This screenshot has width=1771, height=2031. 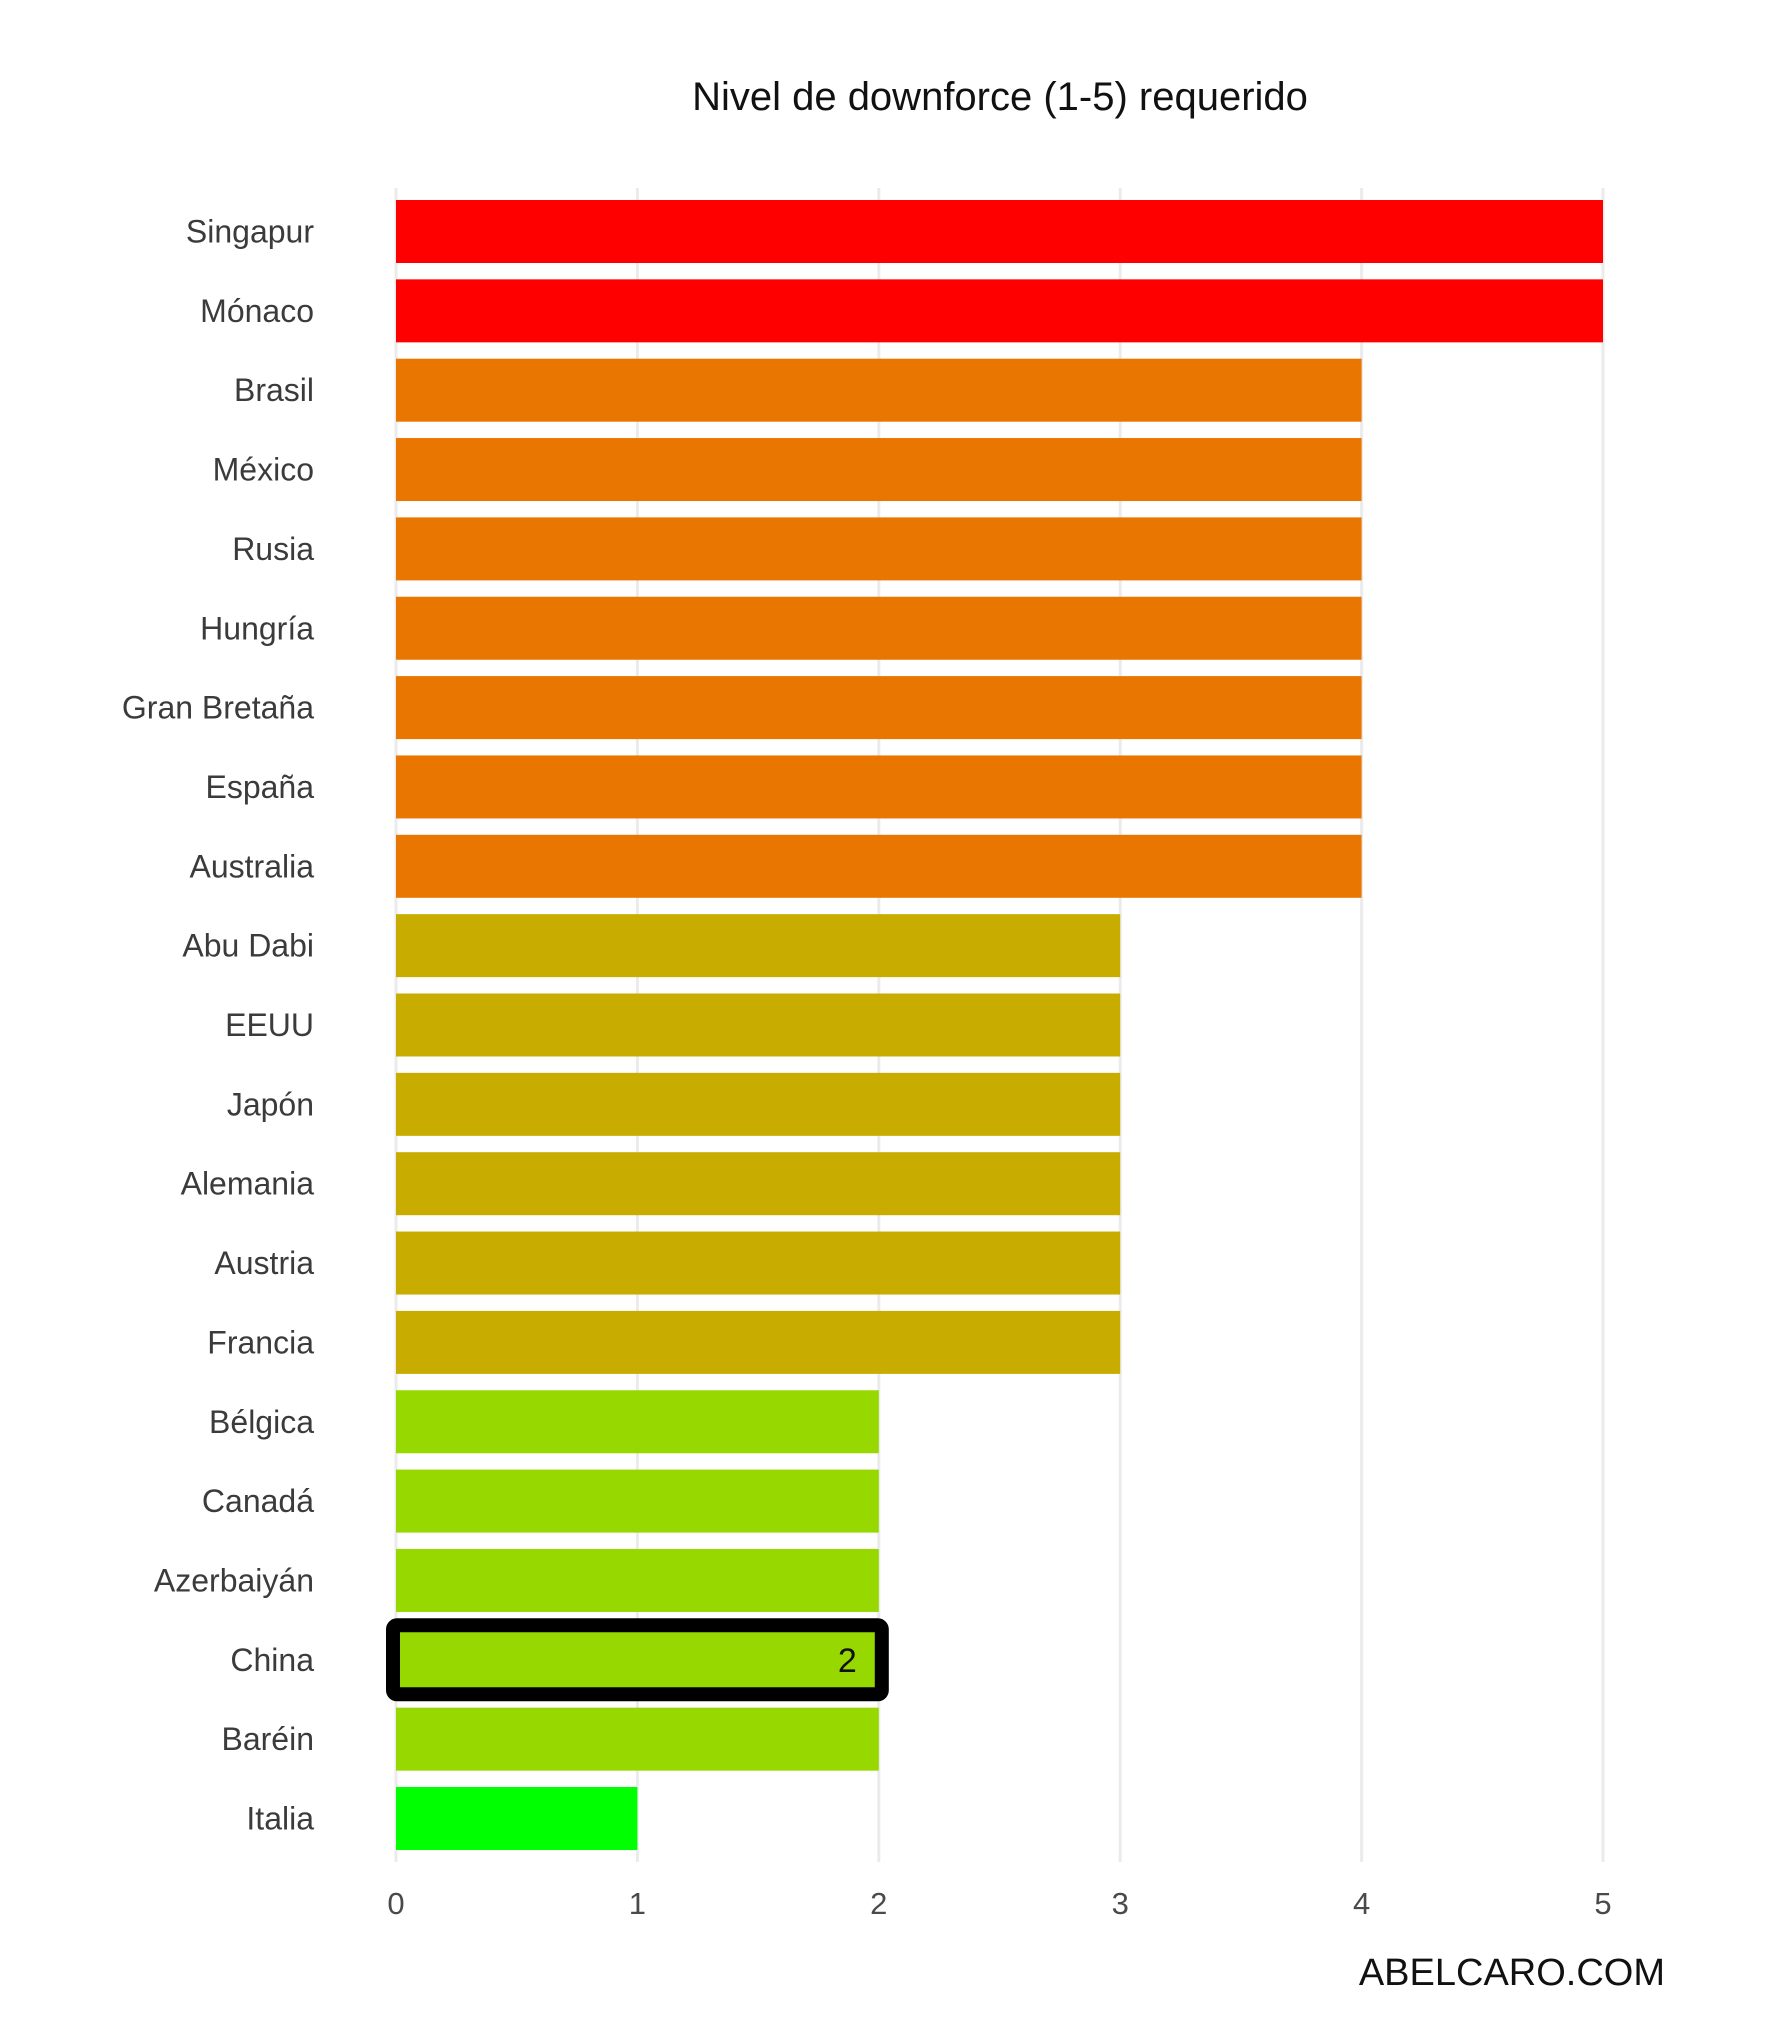 I want to click on highlight-value-label: 2, so click(x=847, y=1661).